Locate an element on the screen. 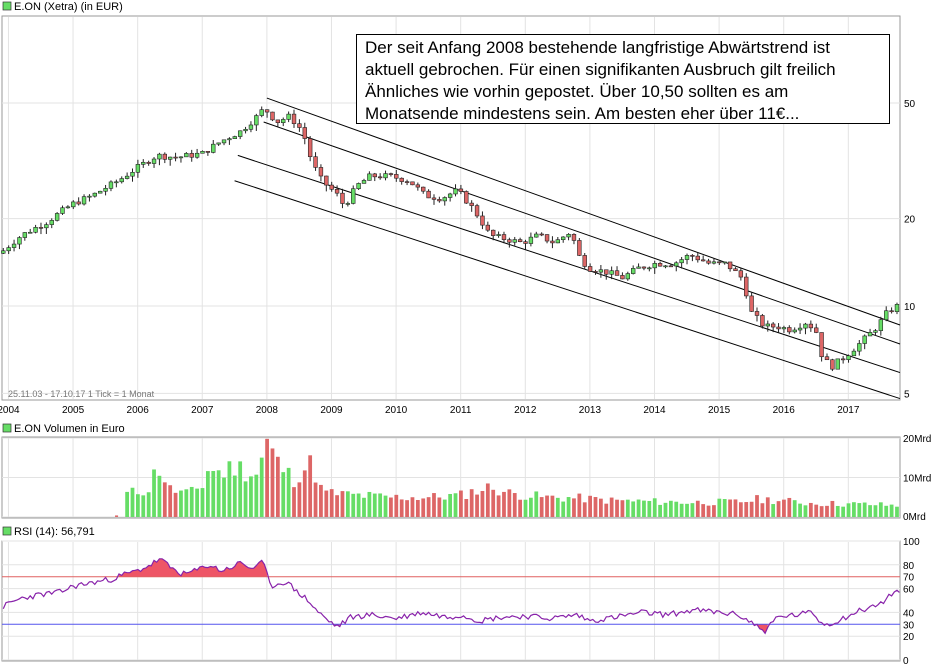 The height and width of the screenshot is (670, 940). price-tick-label: 50 is located at coordinates (910, 104).